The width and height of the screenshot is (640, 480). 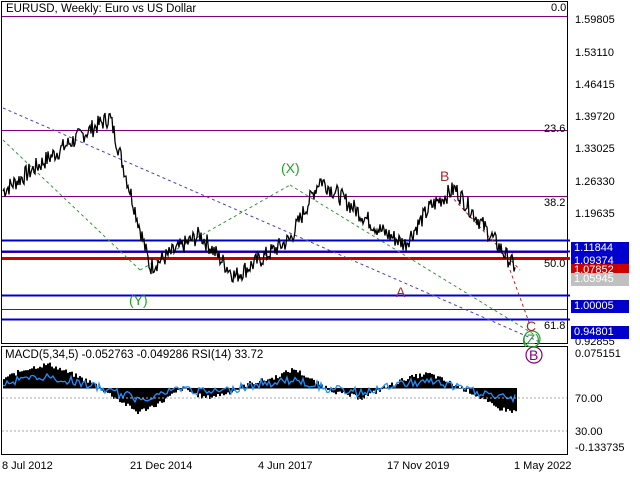 I want to click on price-tick: 0.92855, so click(x=595, y=342).